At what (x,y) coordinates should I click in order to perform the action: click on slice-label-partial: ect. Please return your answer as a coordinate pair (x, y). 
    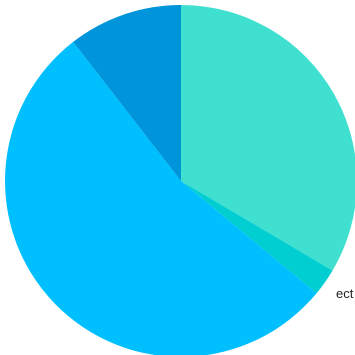
    Looking at the image, I should click on (345, 293).